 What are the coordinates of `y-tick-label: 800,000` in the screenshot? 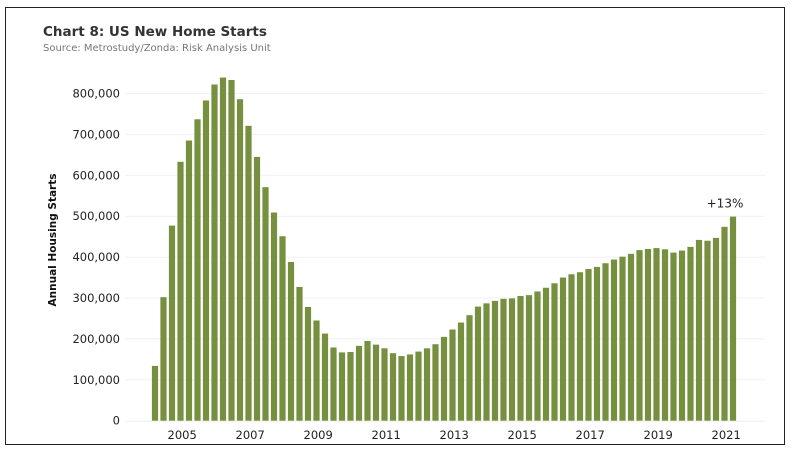 It's located at (96, 94).